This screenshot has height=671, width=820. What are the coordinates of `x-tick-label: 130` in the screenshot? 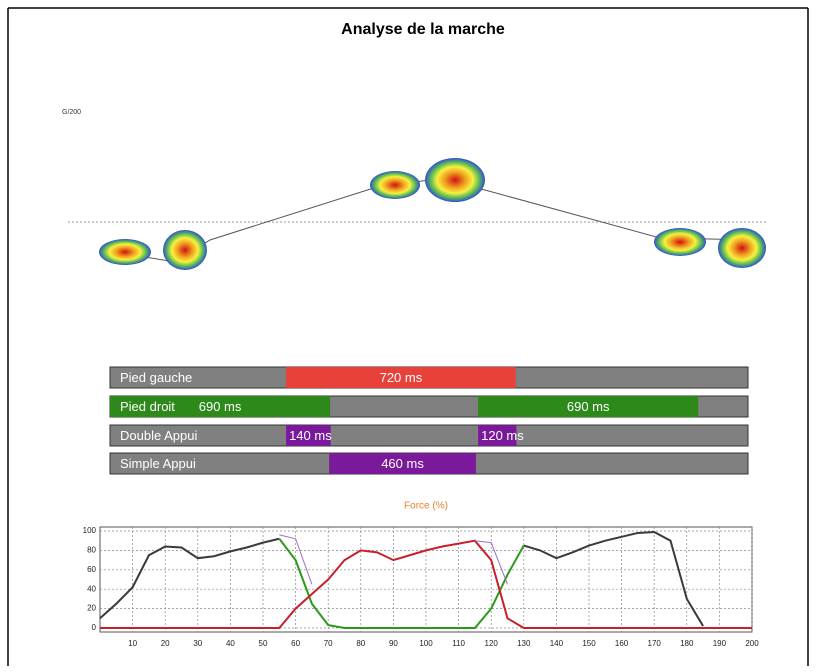 It's located at (524, 643).